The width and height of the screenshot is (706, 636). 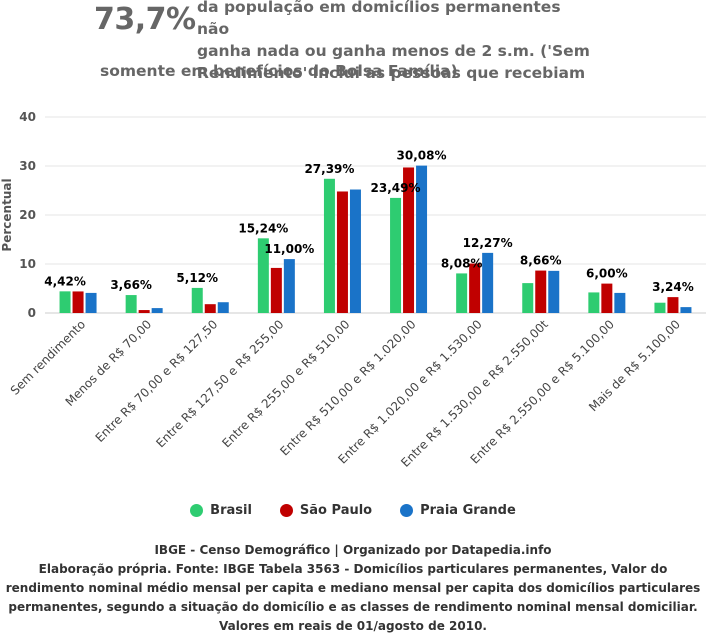 I want to click on data-label: 6,00%, so click(x=607, y=274).